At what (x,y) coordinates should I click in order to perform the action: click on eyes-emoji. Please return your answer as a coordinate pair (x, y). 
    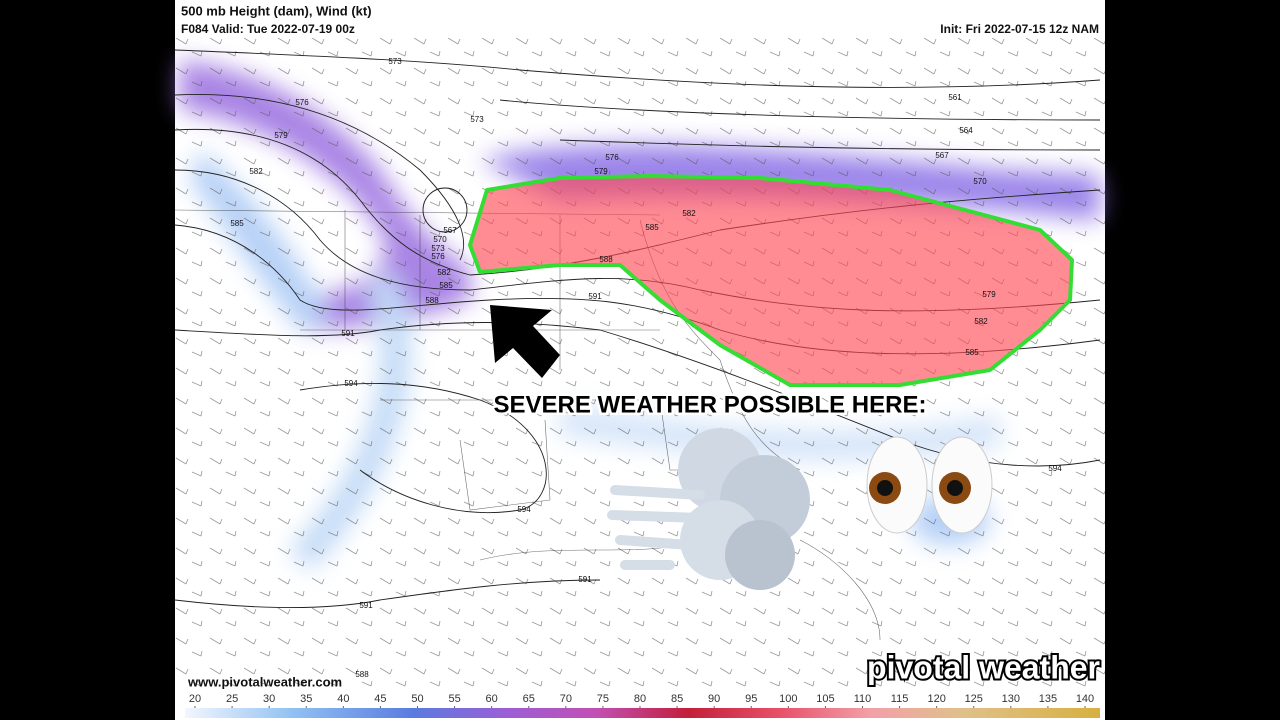
    Looking at the image, I should click on (929, 485).